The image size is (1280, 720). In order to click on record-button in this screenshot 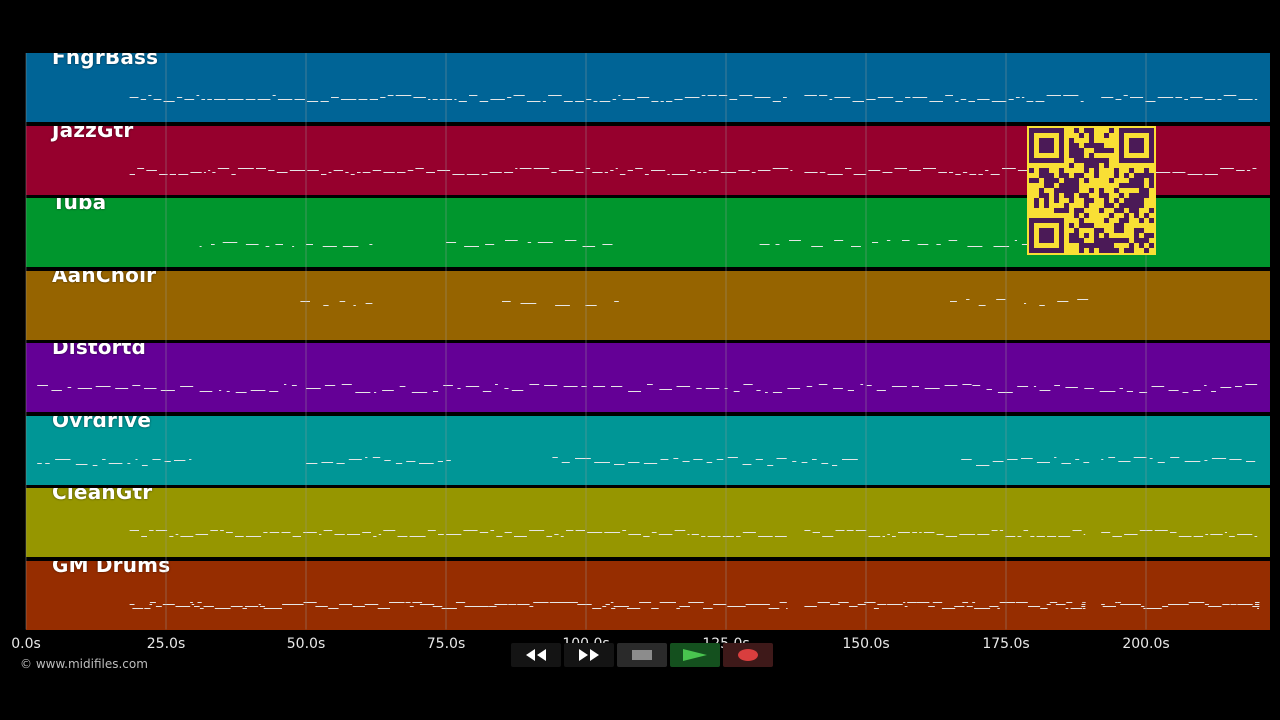, I will do `click(748, 655)`.